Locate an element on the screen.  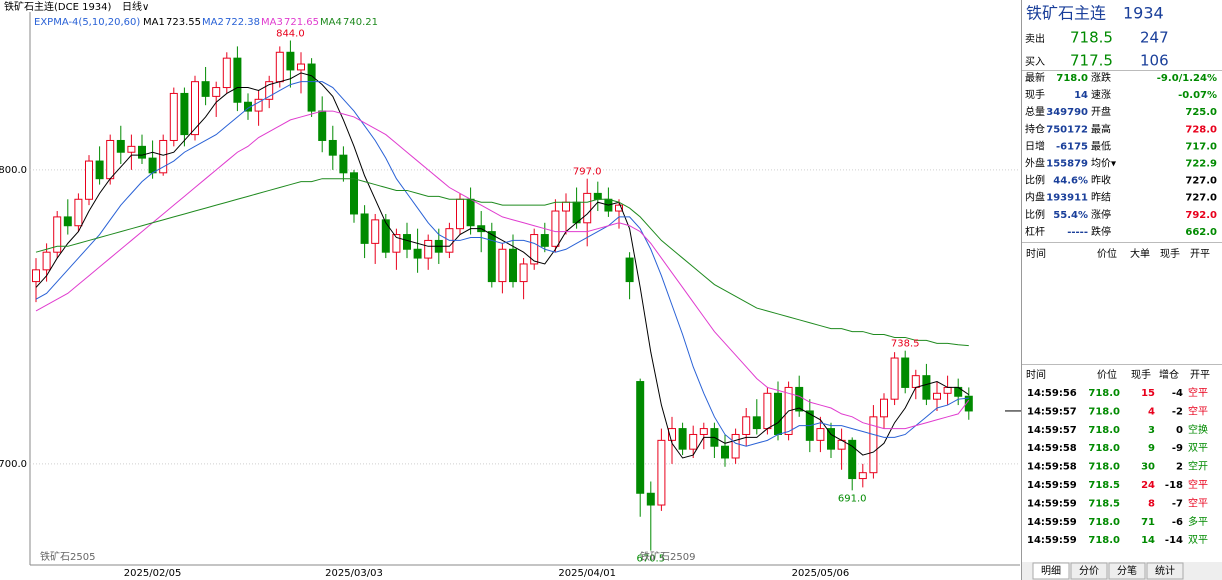
ask-price: 718.5 is located at coordinates (1091, 38).